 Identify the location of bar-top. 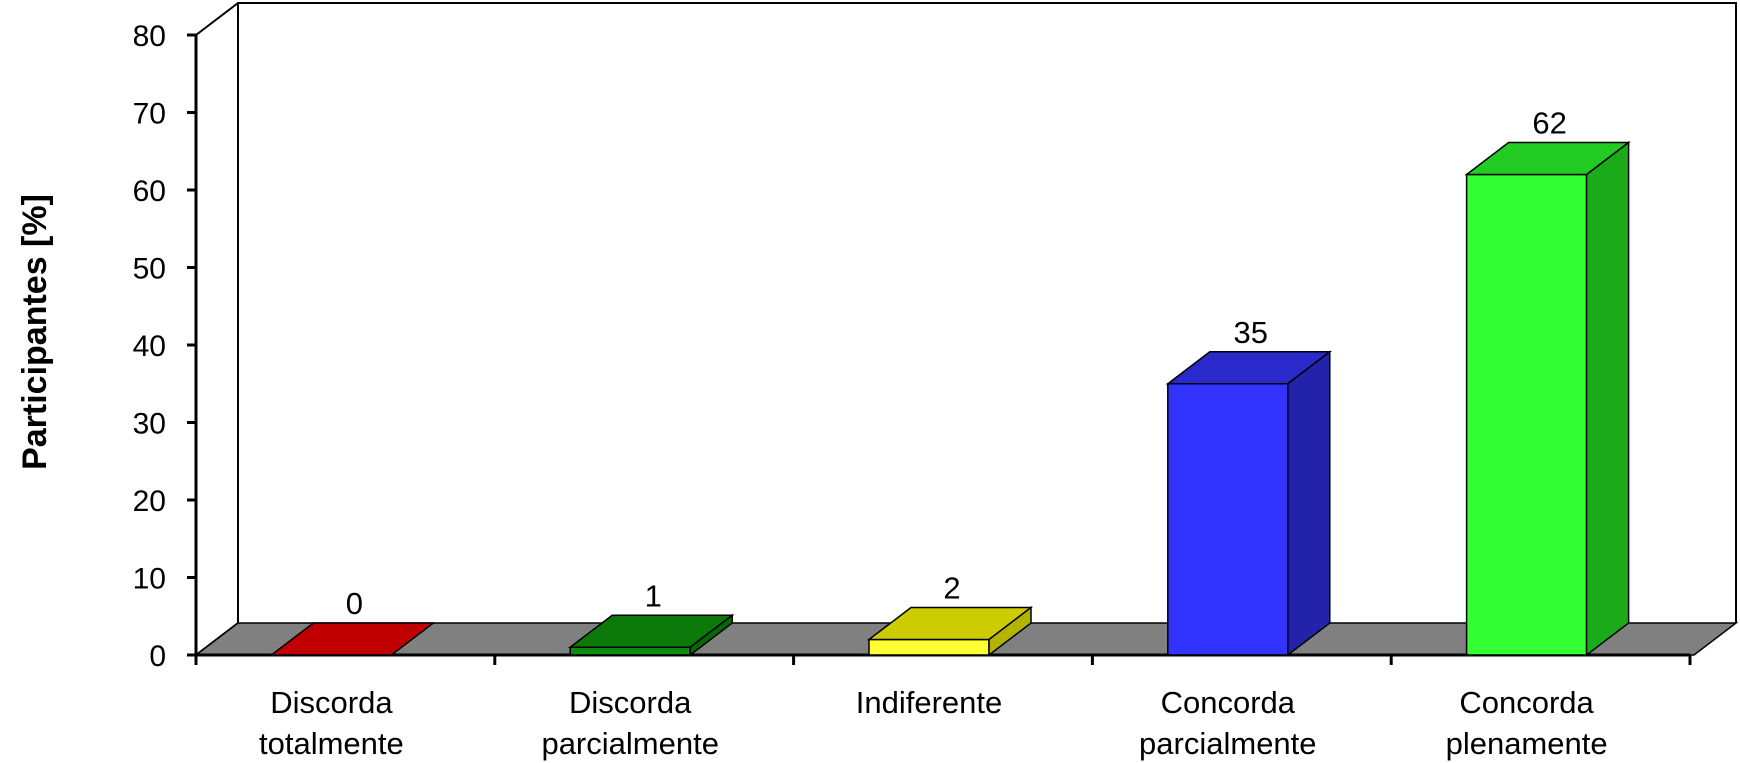
(352, 639).